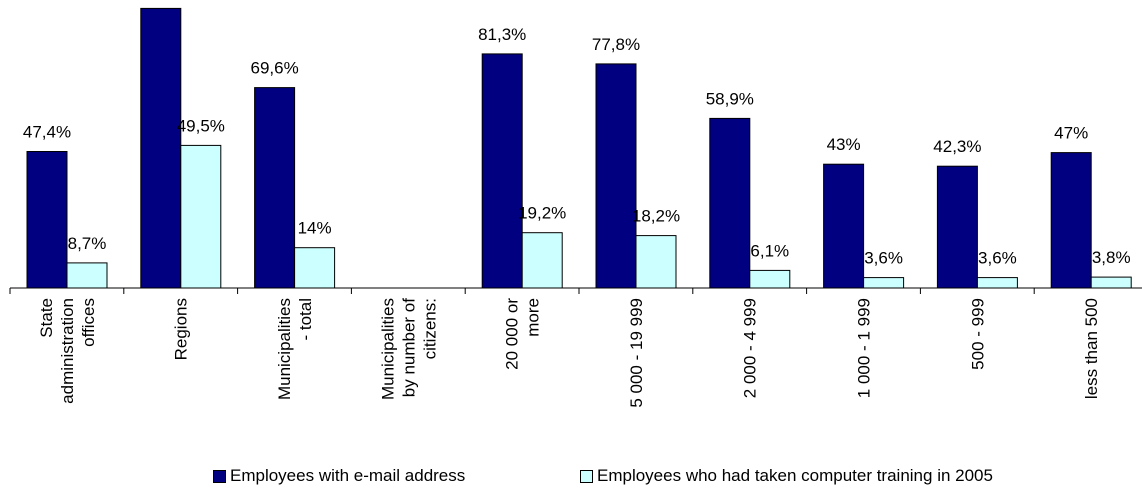 Image resolution: width=1142 pixels, height=489 pixels. I want to click on data-label-s2-2: 14%, so click(315, 228).